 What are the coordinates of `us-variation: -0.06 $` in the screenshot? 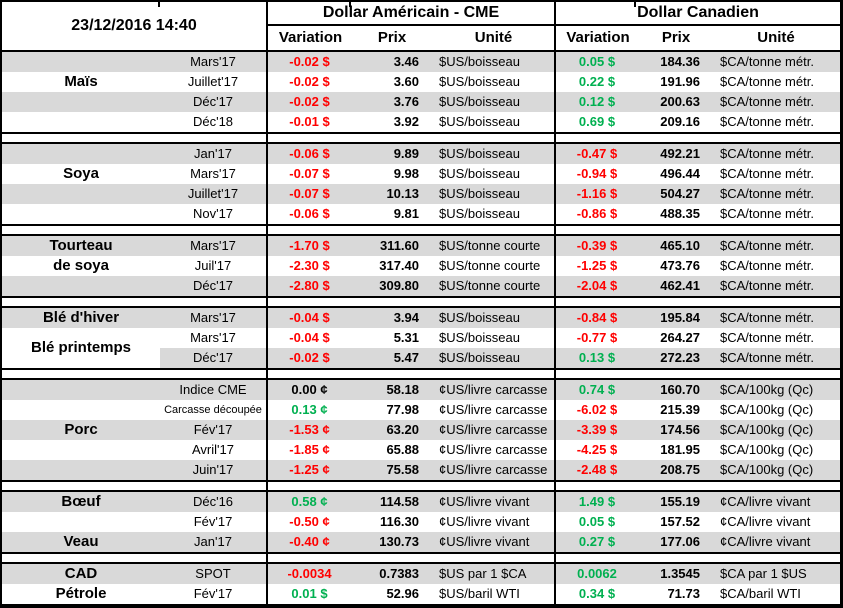 It's located at (308, 154).